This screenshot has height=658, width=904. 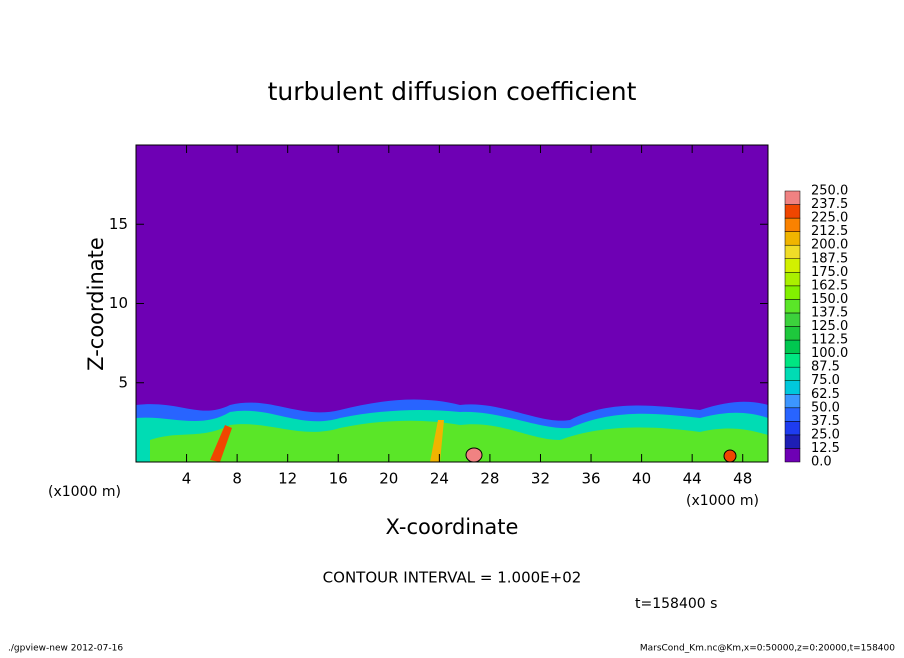 What do you see at coordinates (829, 231) in the screenshot?
I see `colorbar-label: 212.5` at bounding box center [829, 231].